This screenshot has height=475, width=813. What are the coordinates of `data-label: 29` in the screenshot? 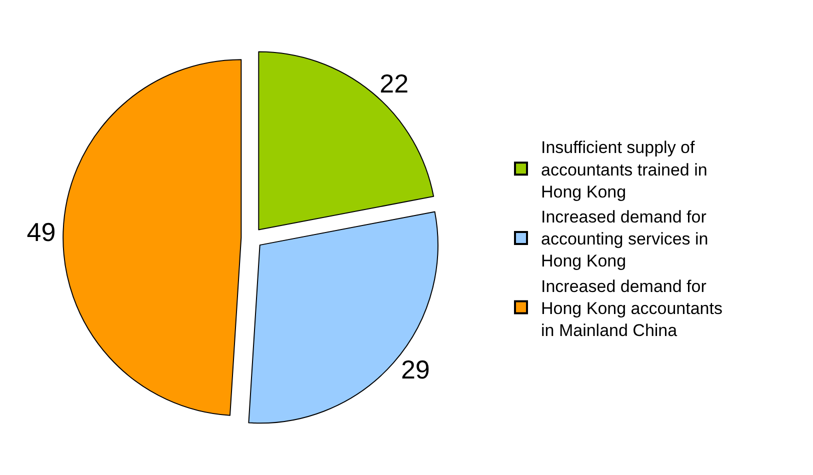 It's located at (415, 369).